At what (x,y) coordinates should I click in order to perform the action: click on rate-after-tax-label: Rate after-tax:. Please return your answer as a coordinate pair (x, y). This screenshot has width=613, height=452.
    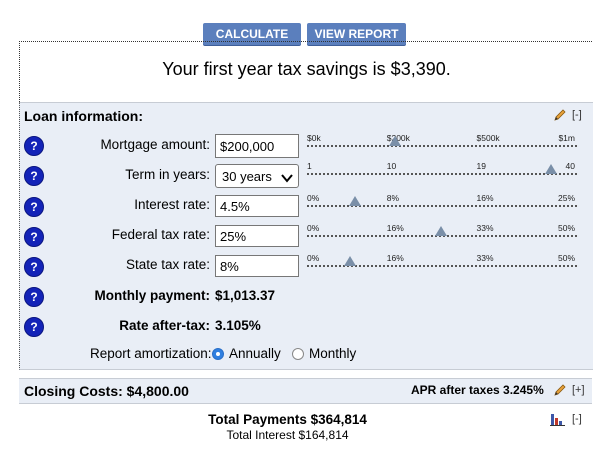
    Looking at the image, I should click on (164, 325).